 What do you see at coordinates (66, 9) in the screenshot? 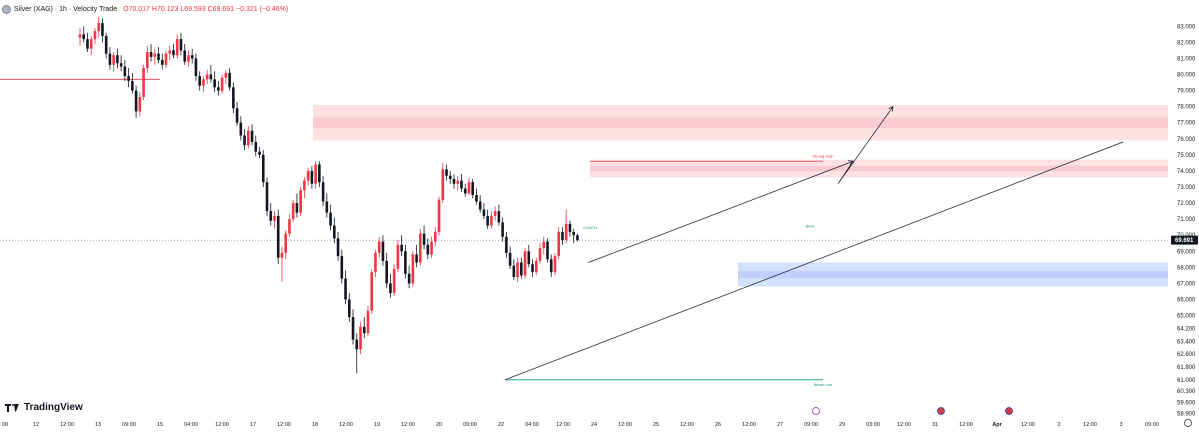
I see `symbol-title: Silver (XAG) · 1h · Velocity Trade` at bounding box center [66, 9].